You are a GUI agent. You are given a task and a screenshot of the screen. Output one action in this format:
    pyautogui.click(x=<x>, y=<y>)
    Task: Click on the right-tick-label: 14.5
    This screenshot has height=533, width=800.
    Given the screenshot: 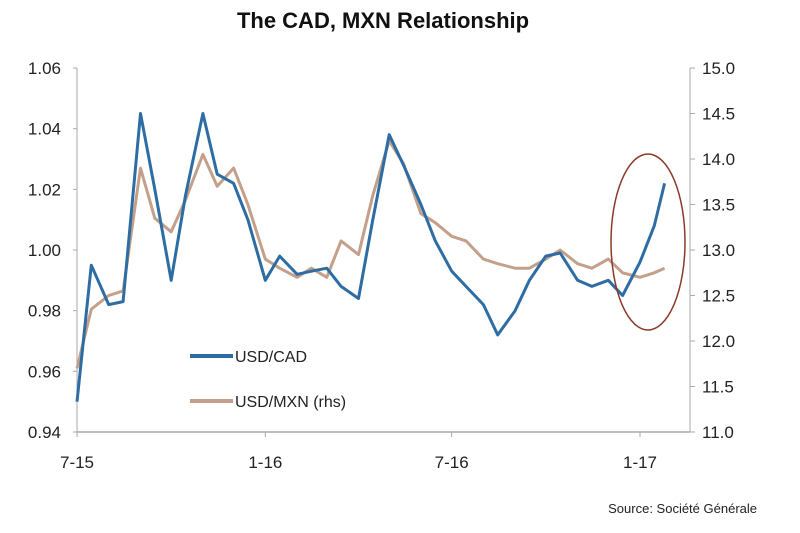 What is the action you would take?
    pyautogui.click(x=718, y=114)
    